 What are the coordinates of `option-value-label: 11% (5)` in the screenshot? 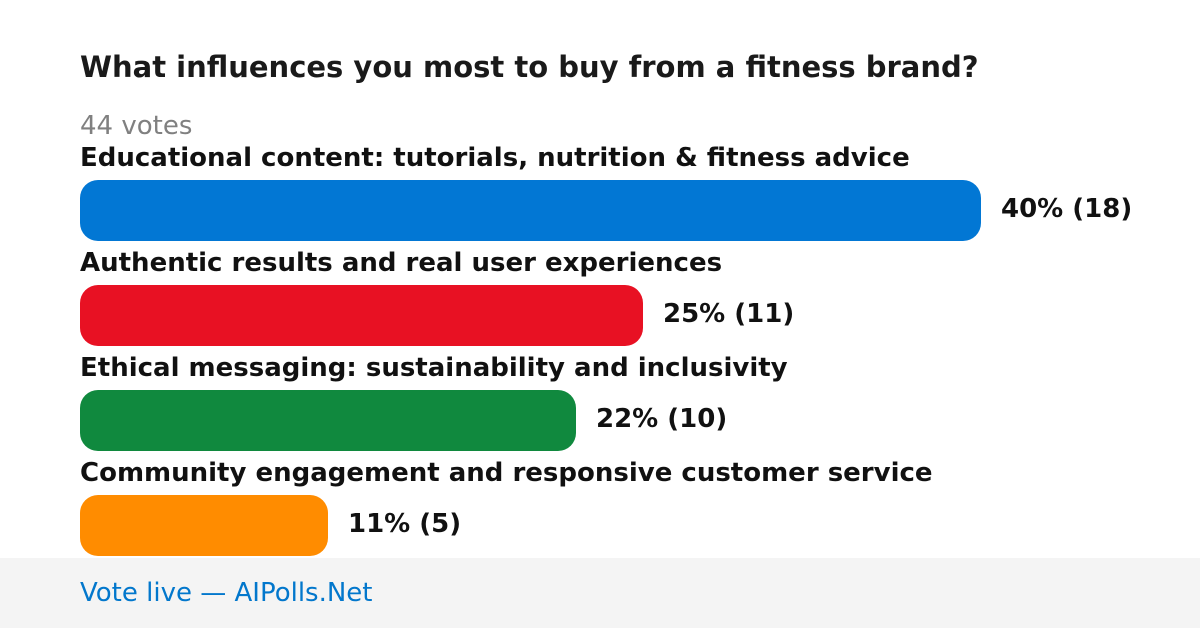 It's located at (405, 524).